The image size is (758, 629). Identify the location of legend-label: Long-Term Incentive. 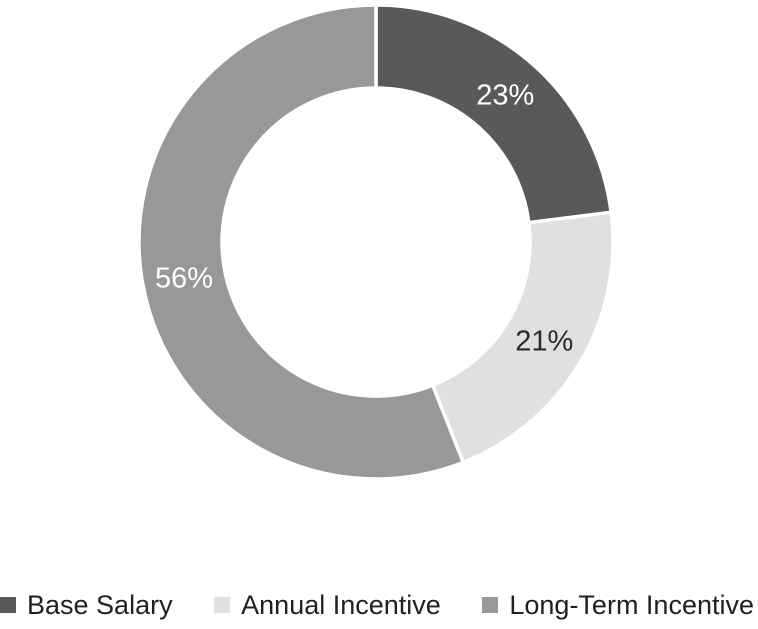
(631, 604).